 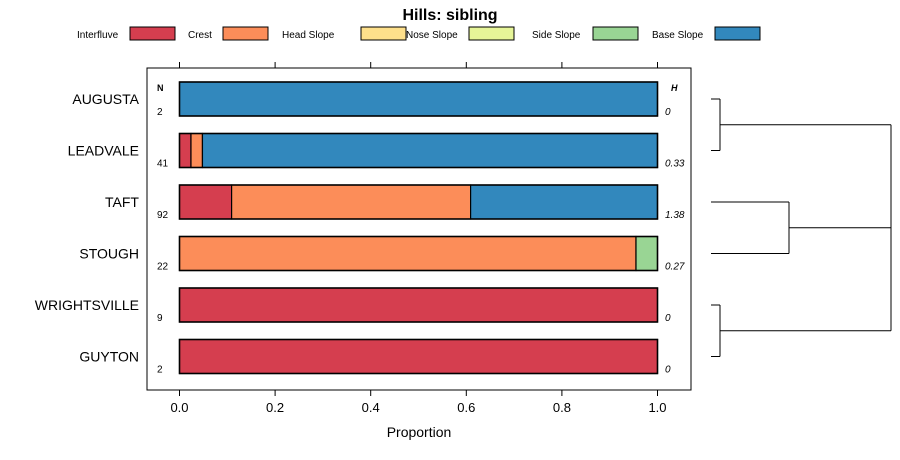 What do you see at coordinates (801, 227) in the screenshot?
I see `dendrogram` at bounding box center [801, 227].